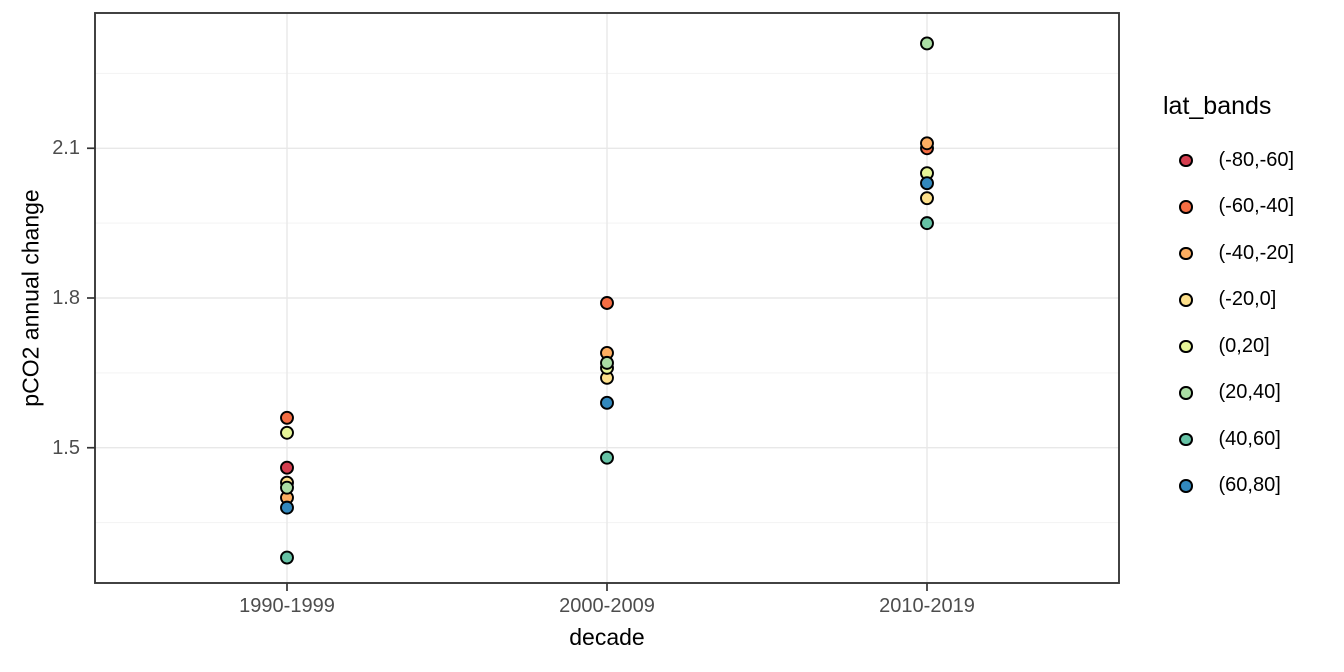 The width and height of the screenshot is (1344, 672). I want to click on legend-item-label: (-40,-20], so click(1256, 252).